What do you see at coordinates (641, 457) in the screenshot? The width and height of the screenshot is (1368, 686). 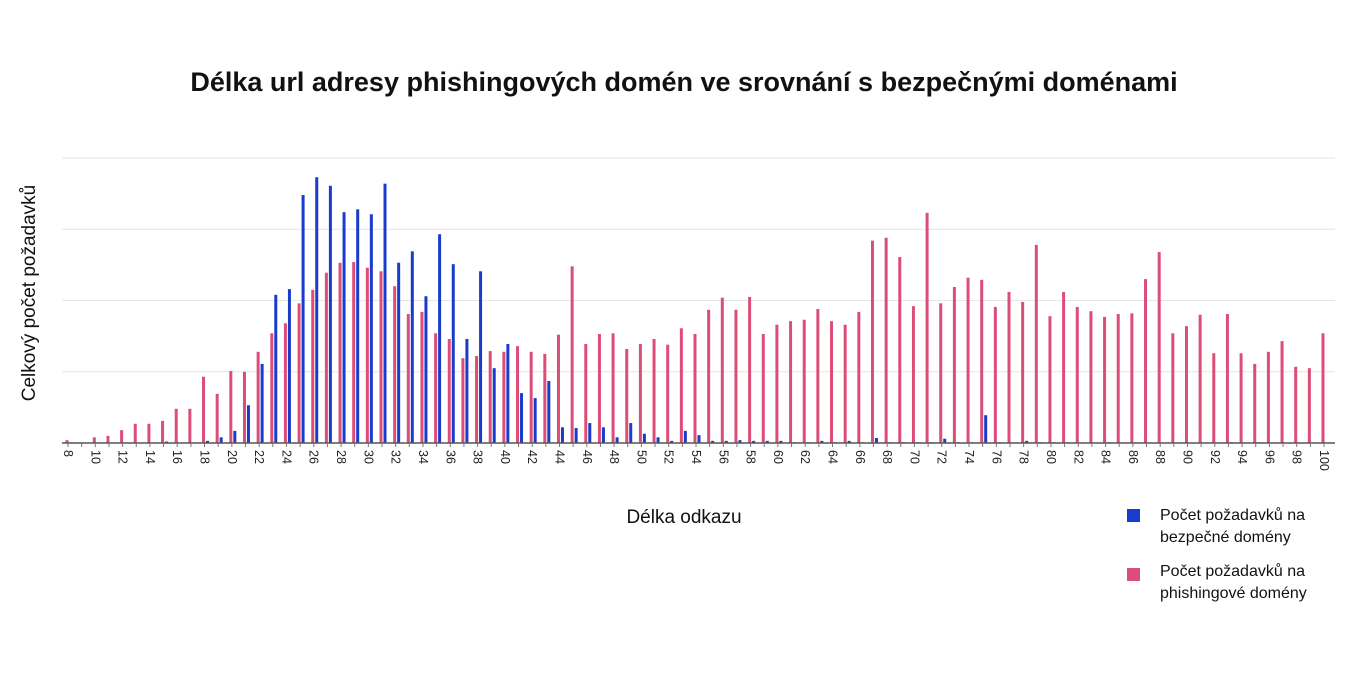 I see `x-tick-label: 50` at bounding box center [641, 457].